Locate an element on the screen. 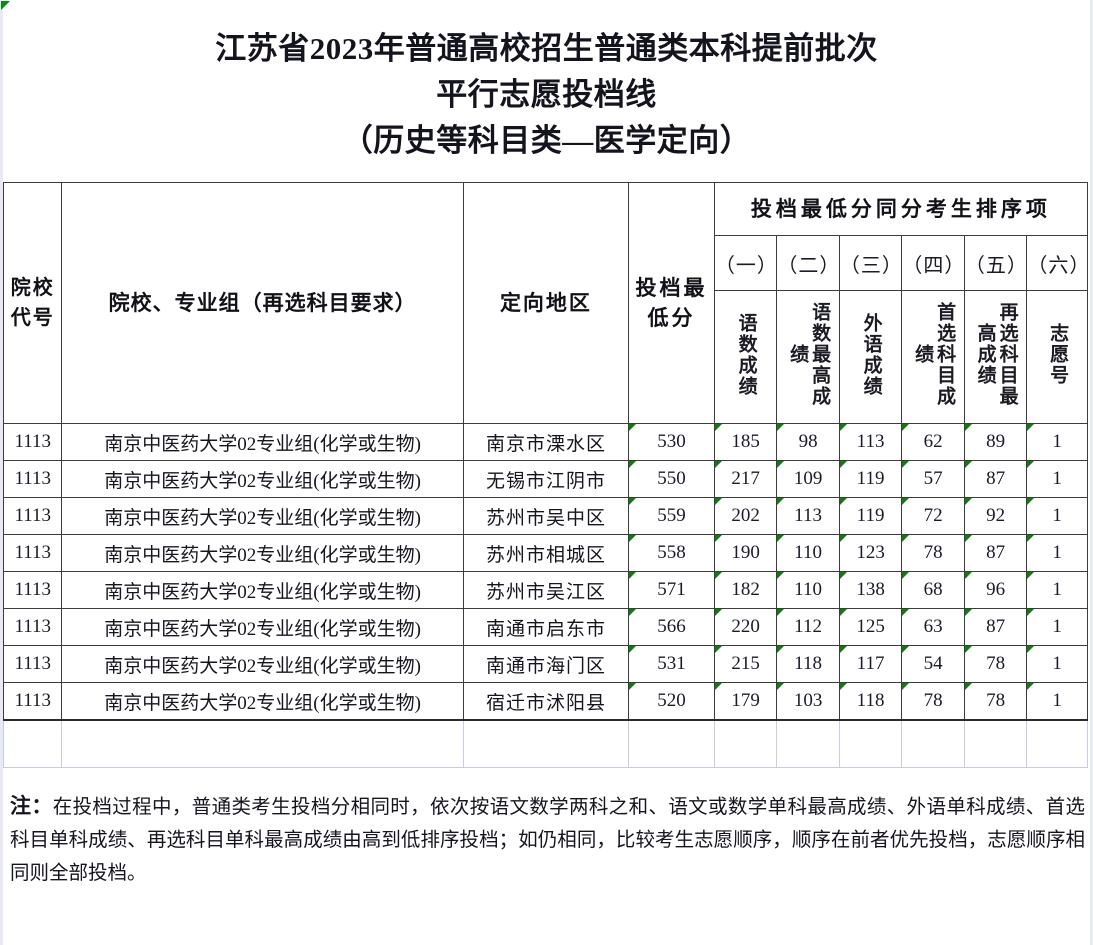 Image resolution: width=1093 pixels, height=945 pixels. header-min-score: 投档最低分 is located at coordinates (671, 303).